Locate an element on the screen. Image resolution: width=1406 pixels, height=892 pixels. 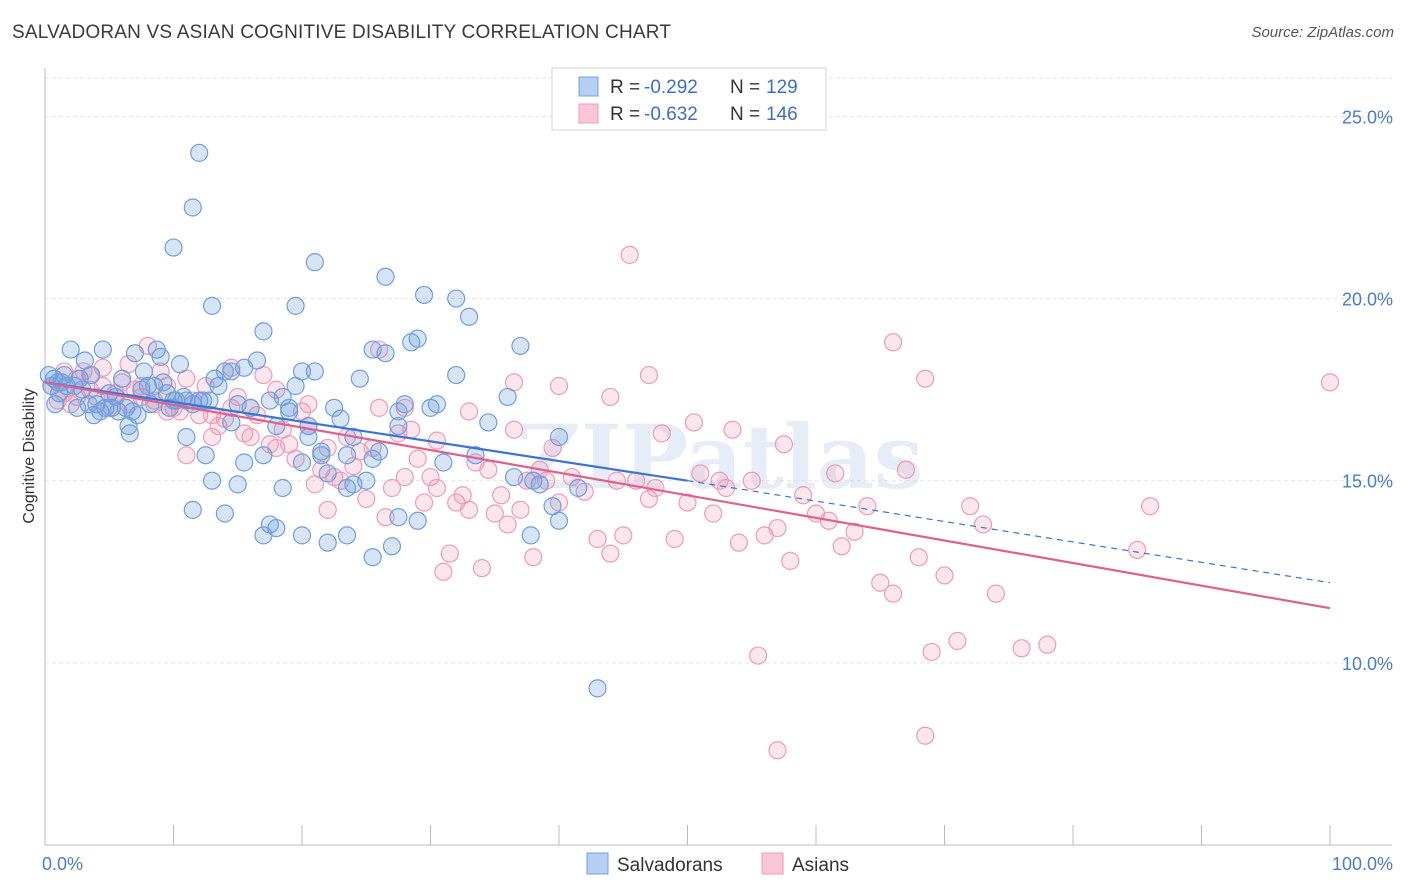
salvadoran-trend-extension is located at coordinates (1009, 532).